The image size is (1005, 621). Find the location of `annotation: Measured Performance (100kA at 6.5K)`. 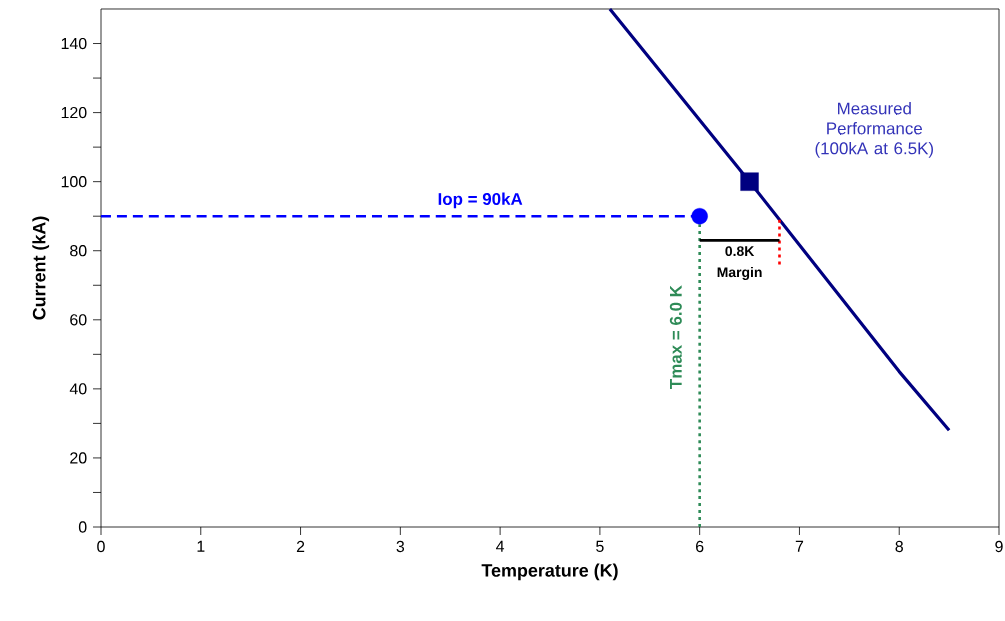

annotation: Measured Performance (100kA at 6.5K) is located at coordinates (874, 130).